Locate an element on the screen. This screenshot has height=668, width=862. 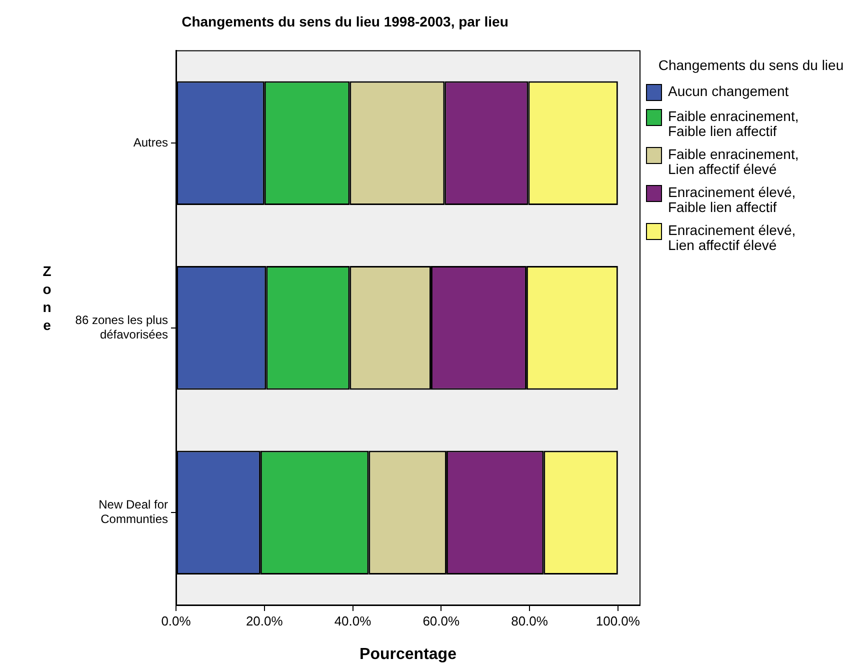
legend-label: Aucun changement is located at coordinates (728, 91).